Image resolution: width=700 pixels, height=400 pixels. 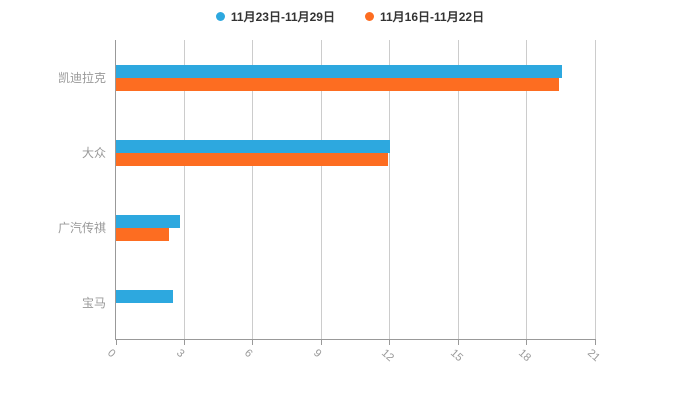 I want to click on x-tick-label: 21, so click(x=593, y=356).